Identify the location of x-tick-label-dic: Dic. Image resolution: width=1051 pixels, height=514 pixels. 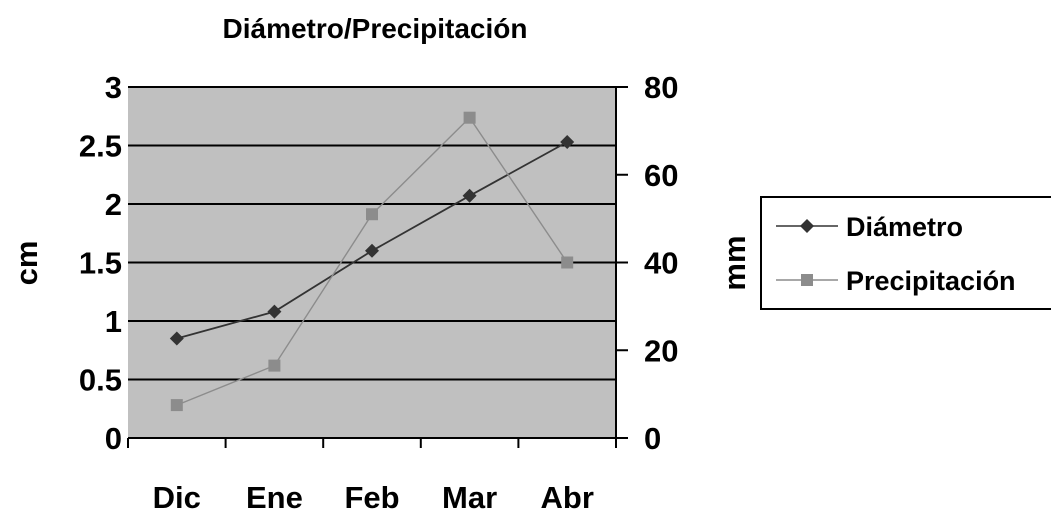
(177, 497).